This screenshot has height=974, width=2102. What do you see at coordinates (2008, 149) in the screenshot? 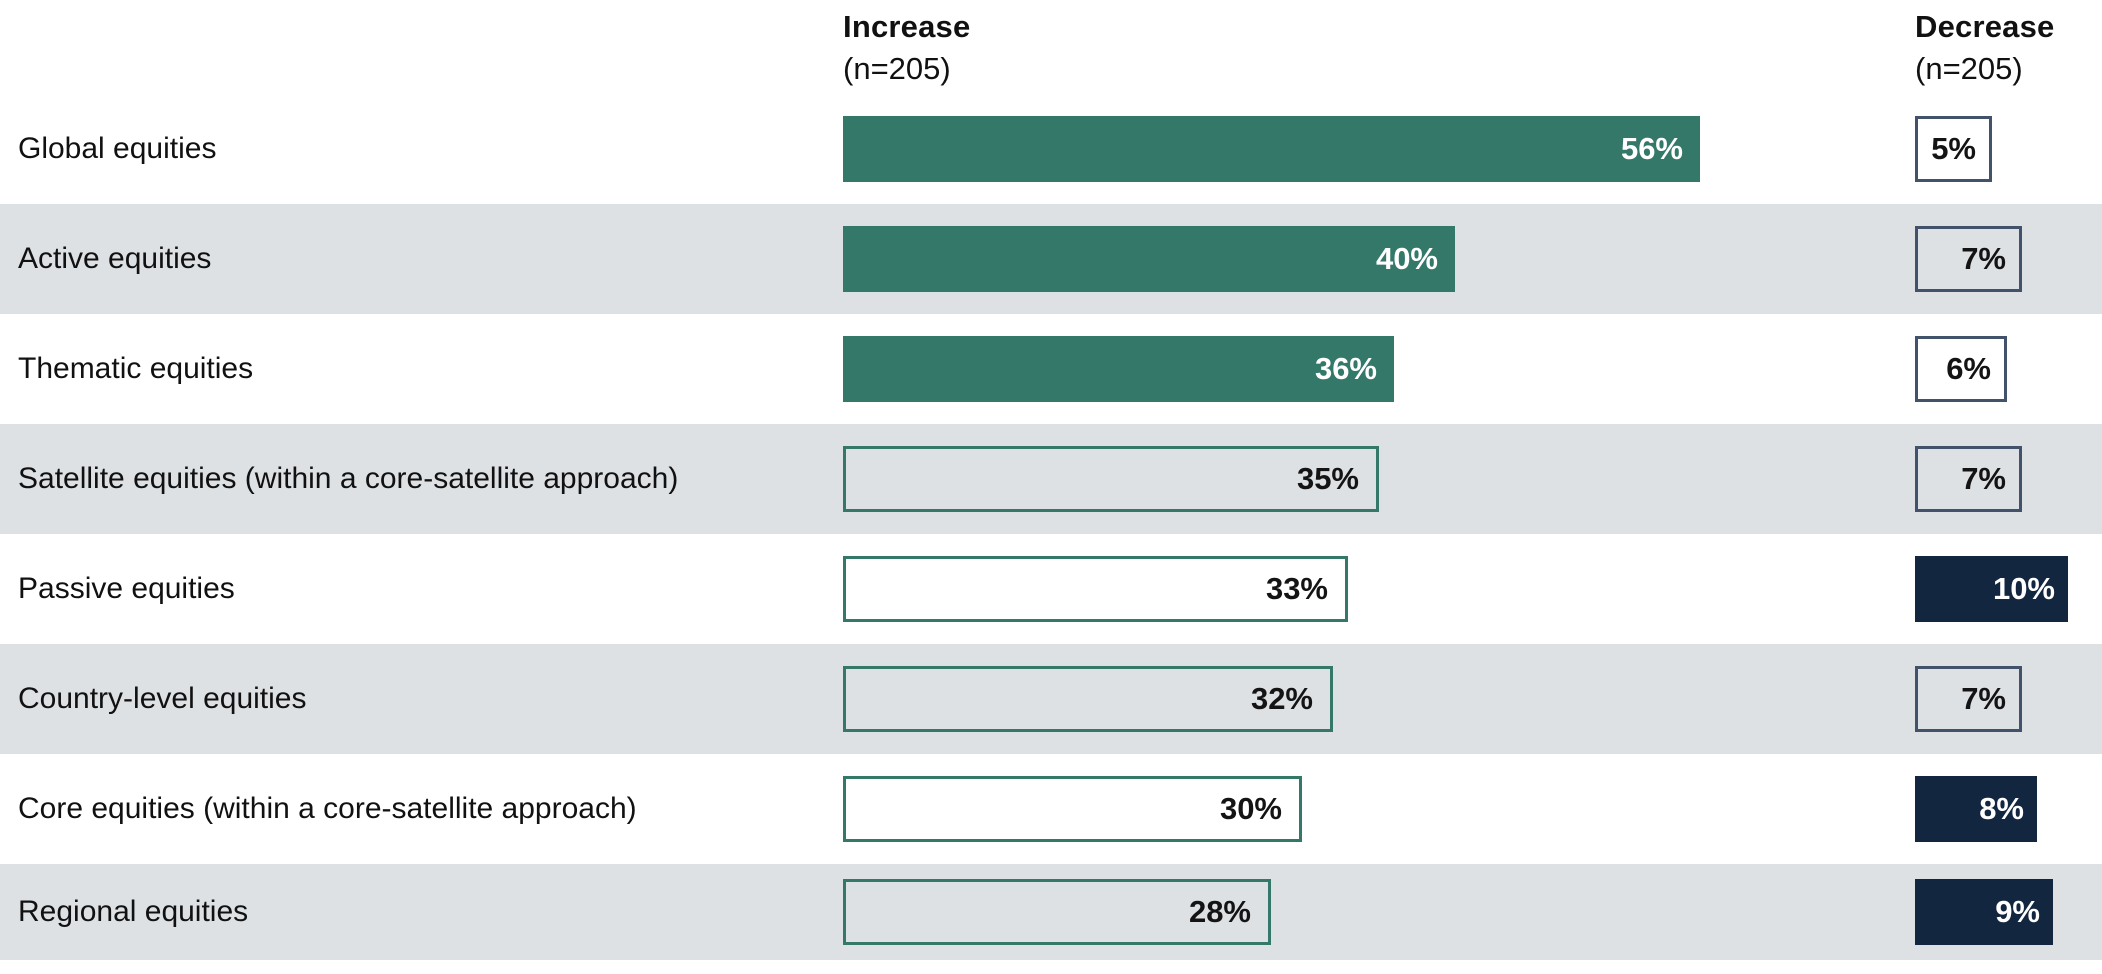
I see `decrease-cell: 5%` at bounding box center [2008, 149].